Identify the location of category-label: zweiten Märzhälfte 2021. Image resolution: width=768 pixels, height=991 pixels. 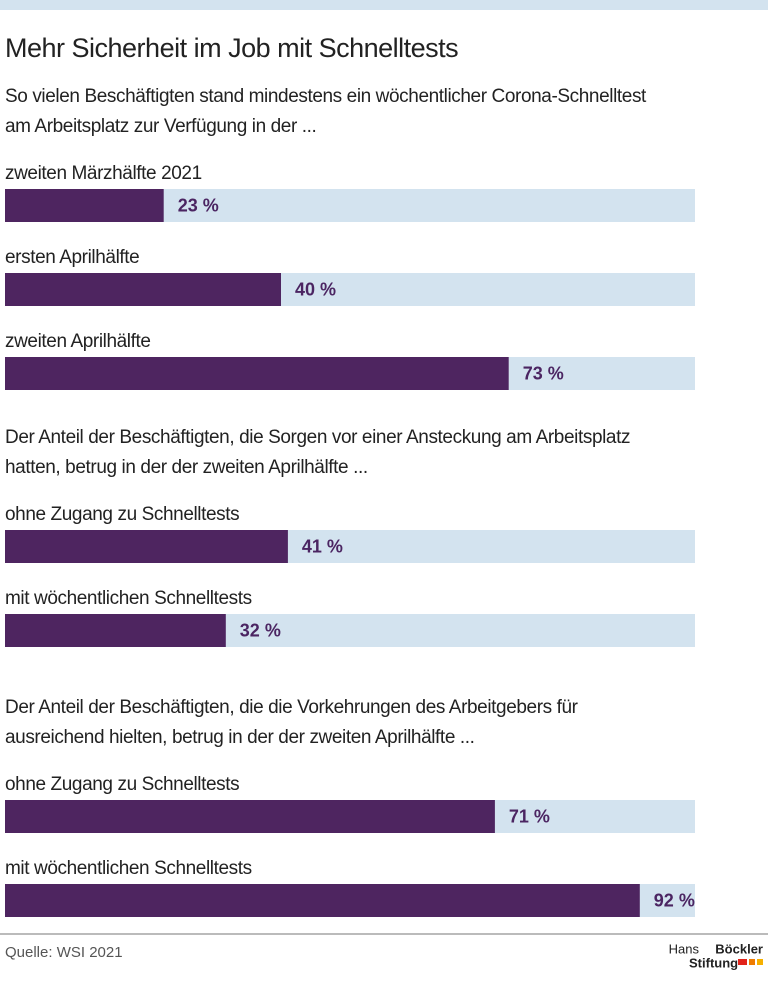
(103, 173).